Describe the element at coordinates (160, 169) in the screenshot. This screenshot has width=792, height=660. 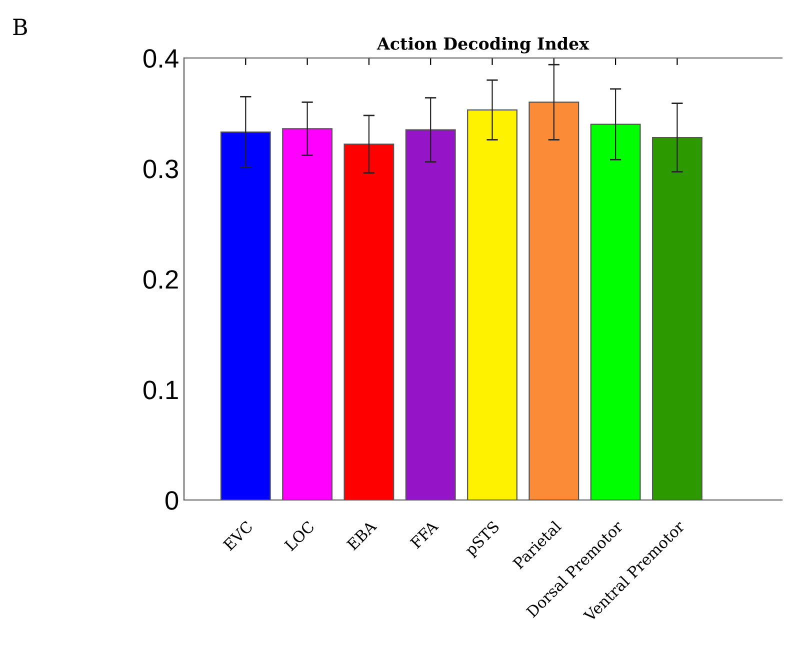
I see `y-tick-label: 0.3` at that location.